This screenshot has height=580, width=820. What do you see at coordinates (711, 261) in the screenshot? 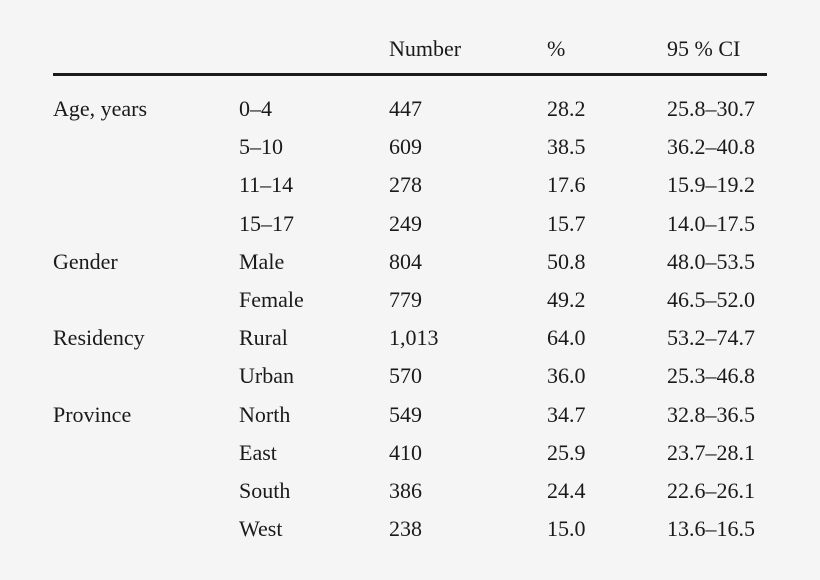
I see `cell-ci: 48.0–53.5` at bounding box center [711, 261].